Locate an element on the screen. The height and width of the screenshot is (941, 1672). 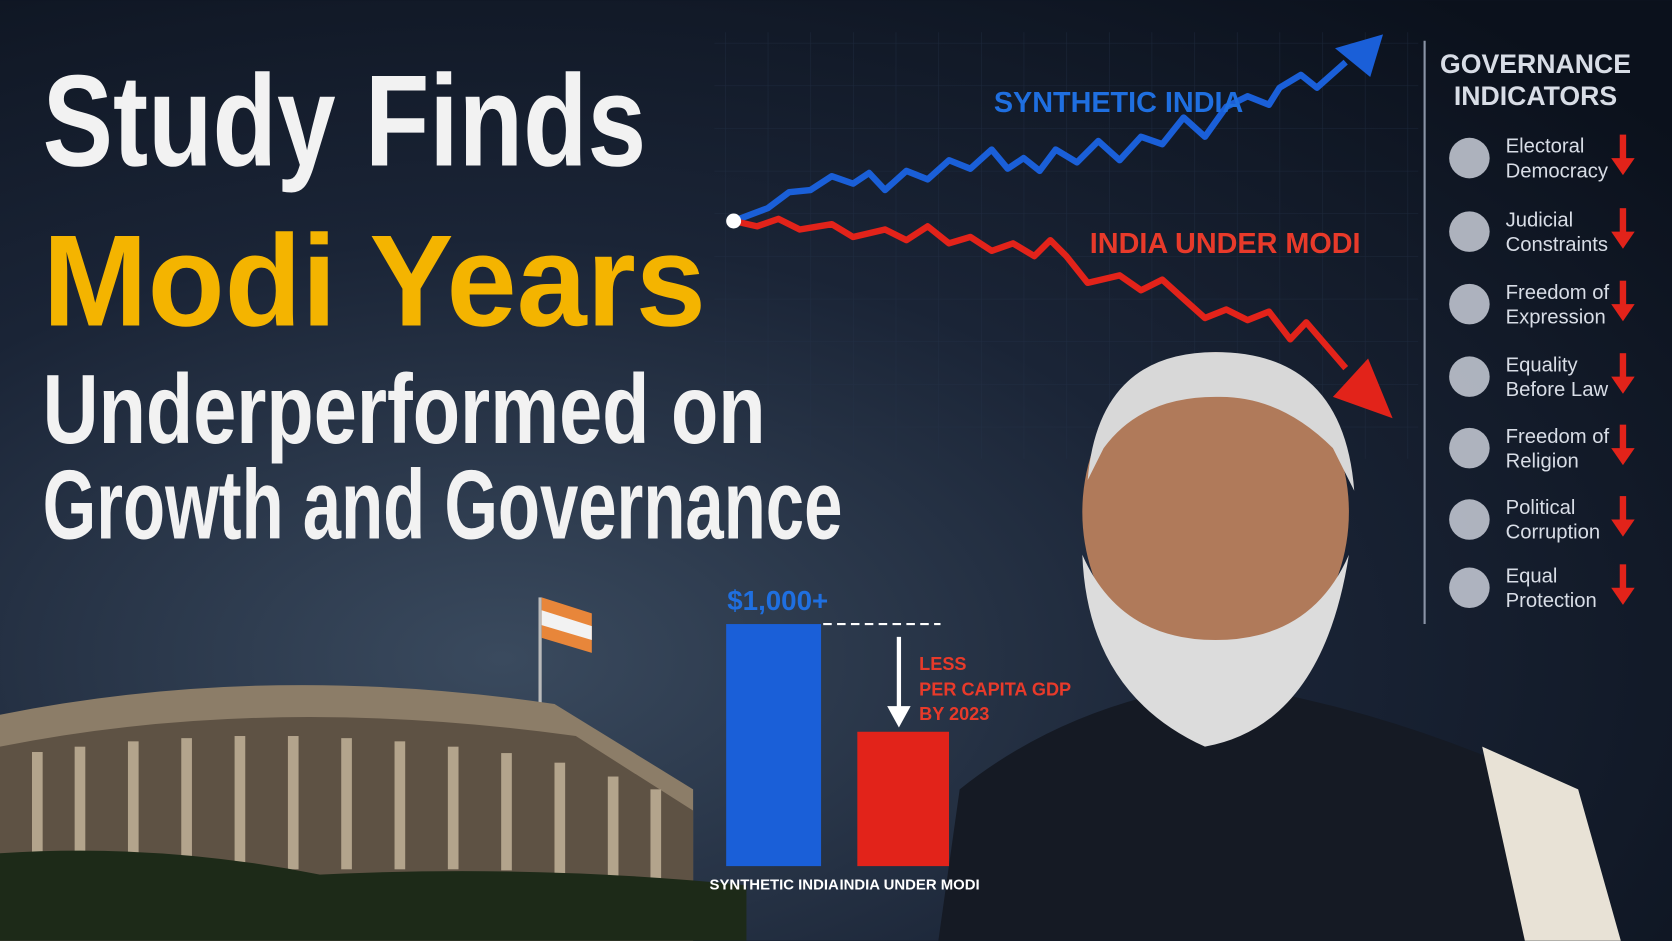
series-label: SYNTHETIC INDIA is located at coordinates (1119, 103).